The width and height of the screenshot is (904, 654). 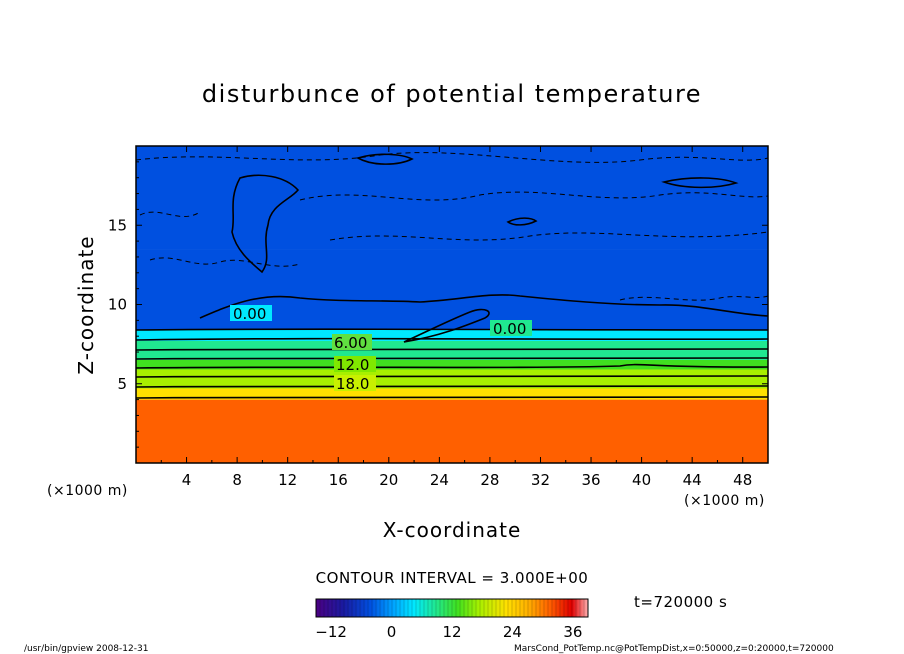 What do you see at coordinates (338, 480) in the screenshot?
I see `x-tick-label: 16` at bounding box center [338, 480].